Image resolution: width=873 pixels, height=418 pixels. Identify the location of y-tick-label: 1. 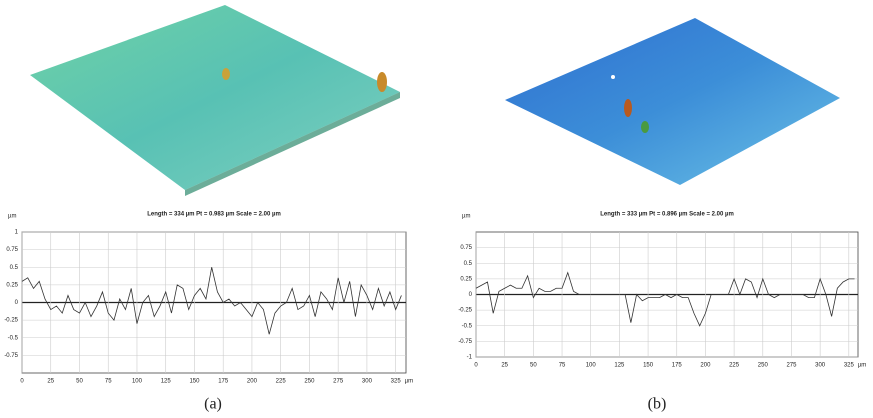
(17, 233).